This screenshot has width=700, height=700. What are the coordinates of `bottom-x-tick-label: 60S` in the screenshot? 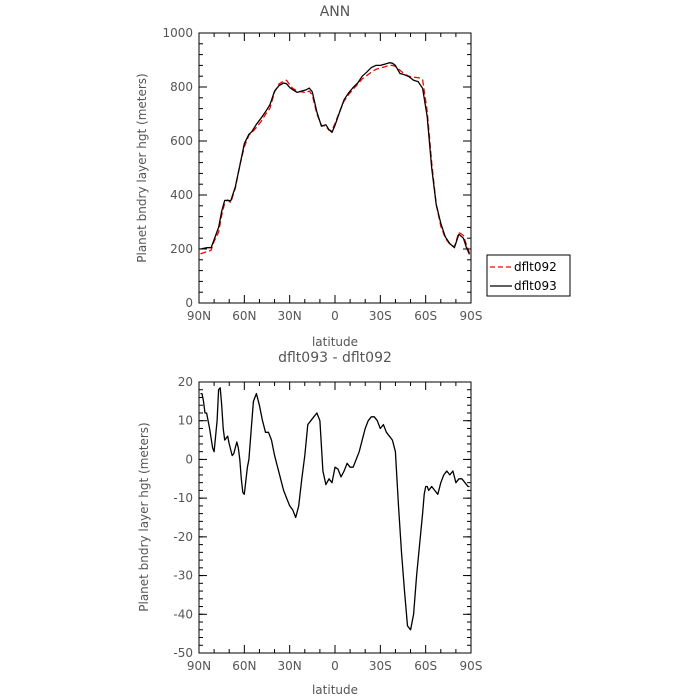 It's located at (425, 666).